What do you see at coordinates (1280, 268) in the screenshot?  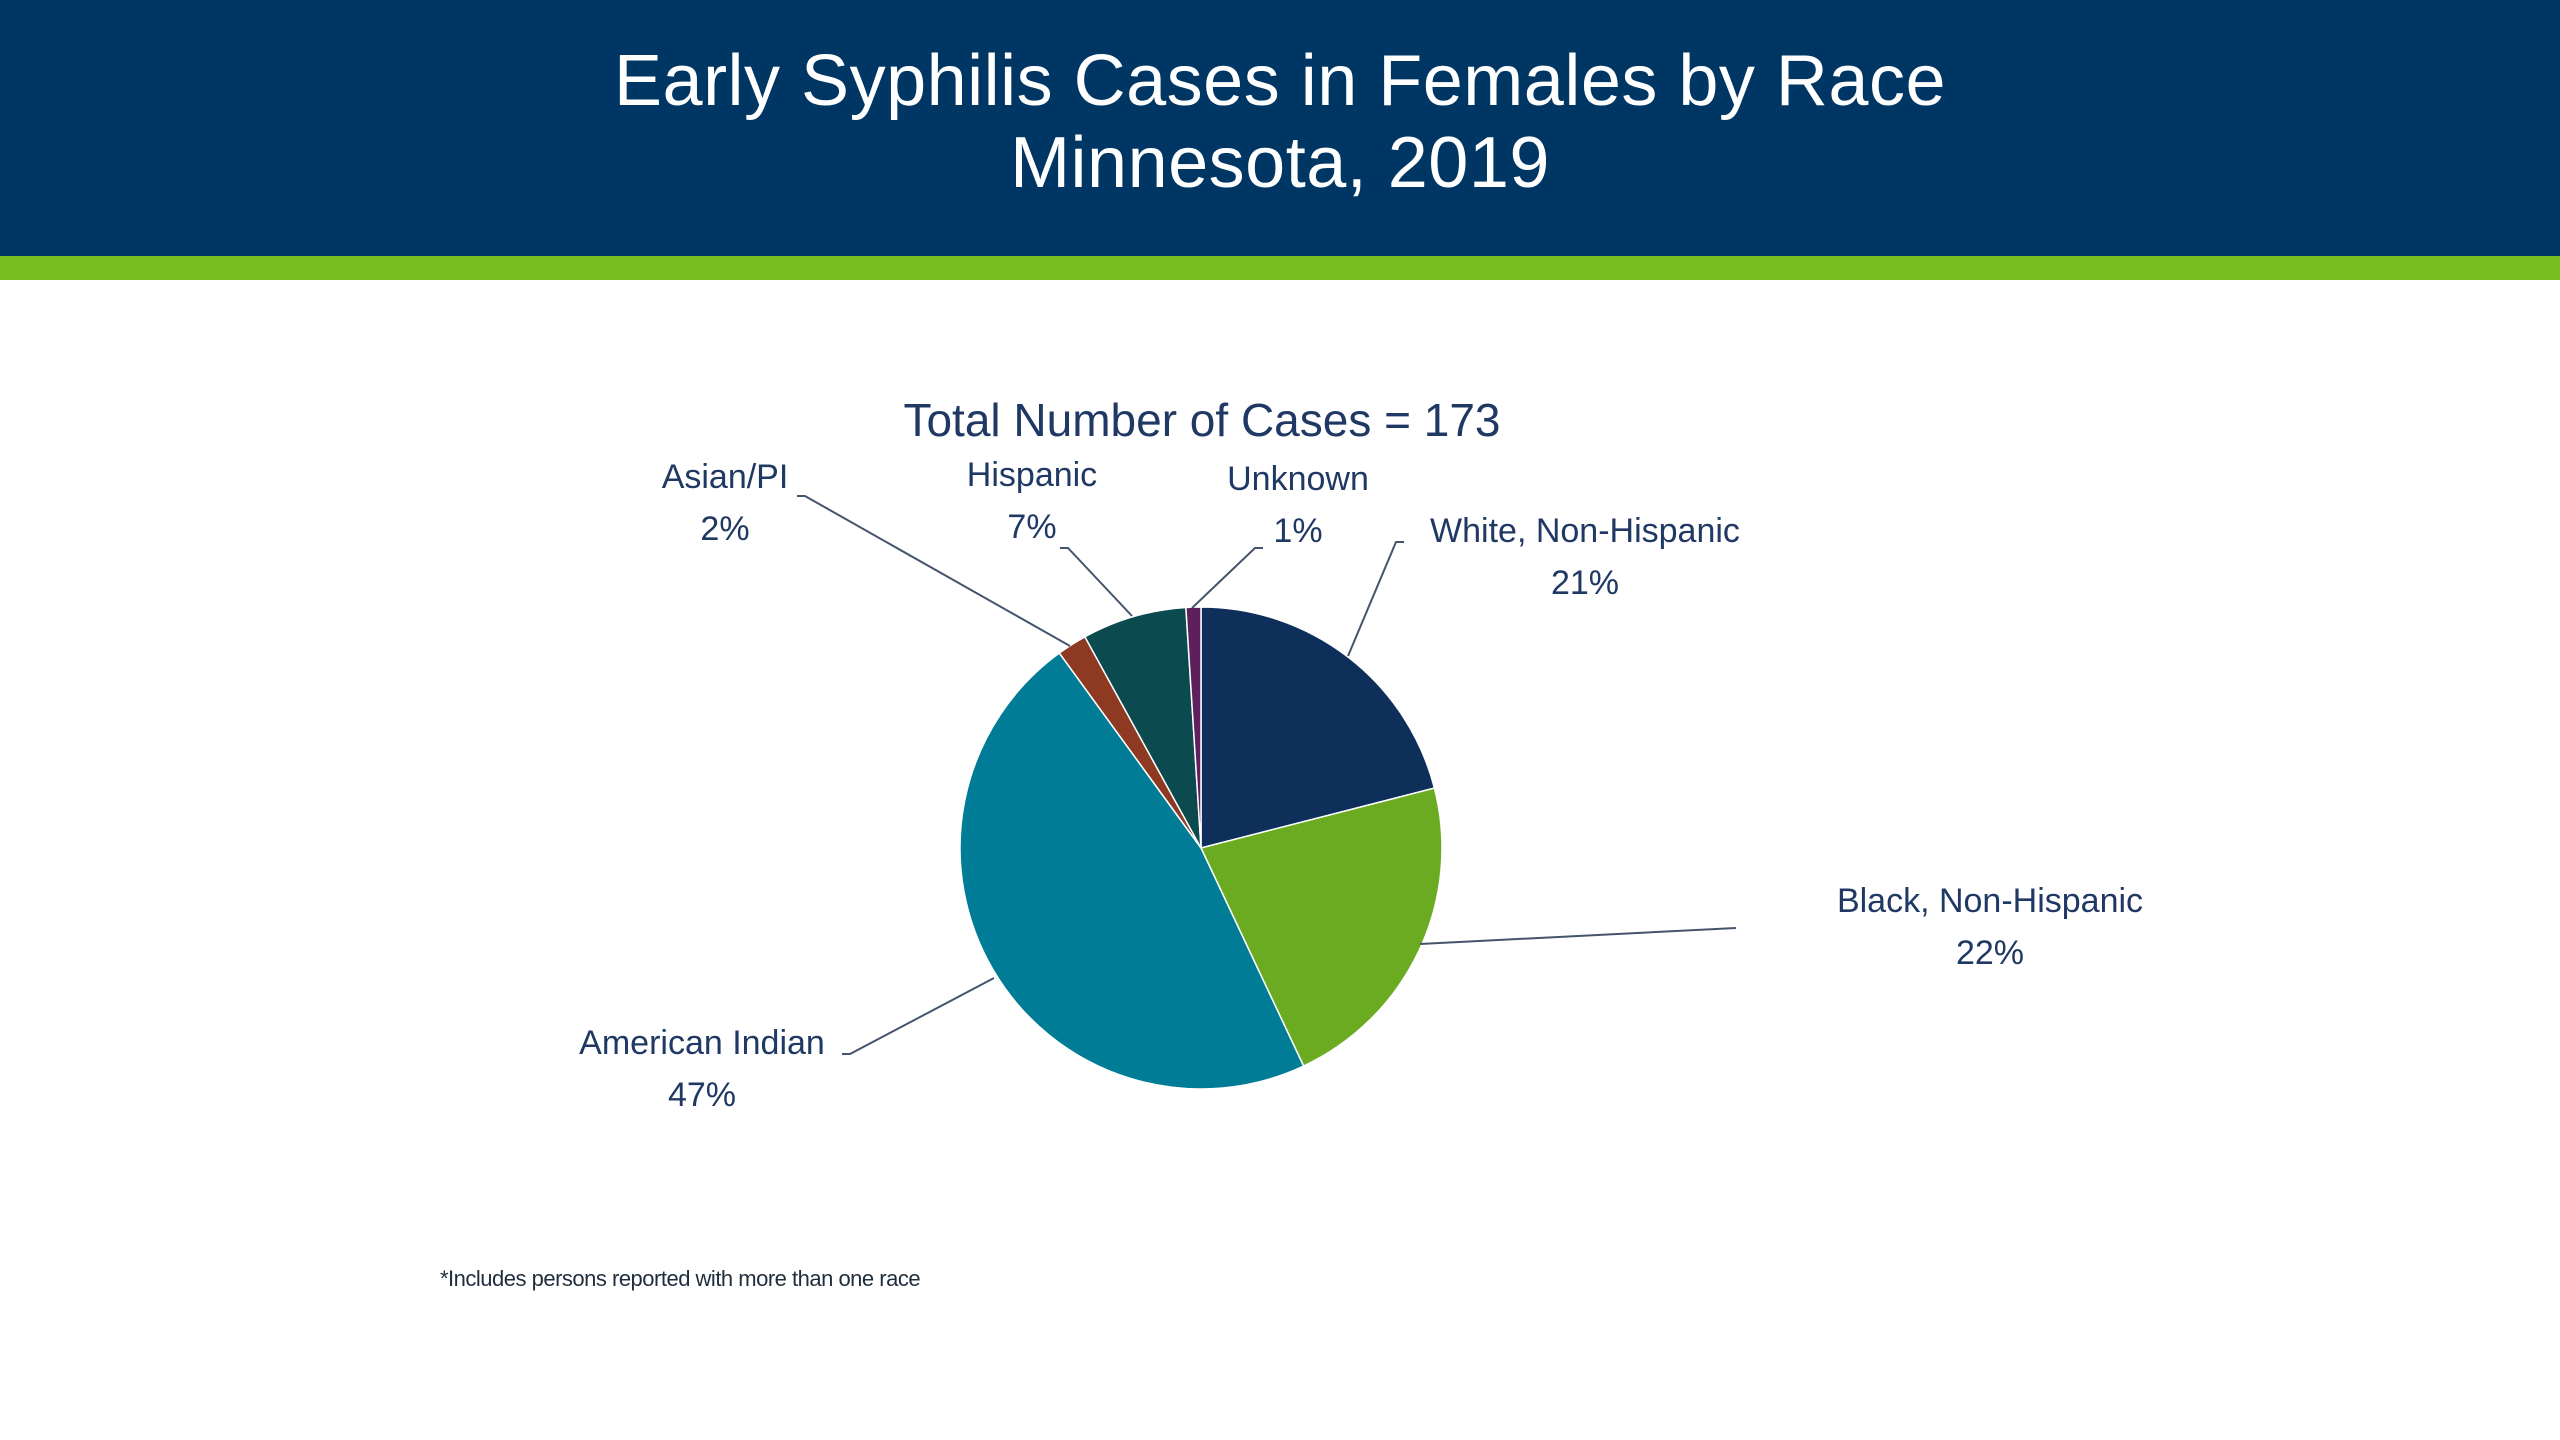 I see `accent-bar` at bounding box center [1280, 268].